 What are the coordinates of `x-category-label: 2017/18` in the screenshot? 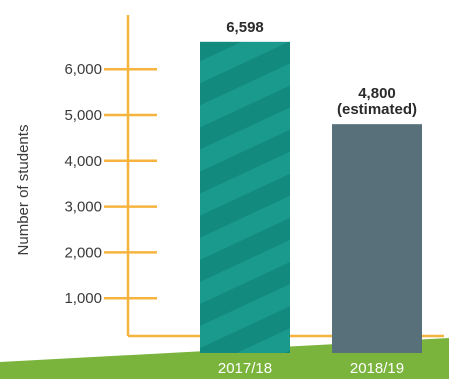 It's located at (245, 368).